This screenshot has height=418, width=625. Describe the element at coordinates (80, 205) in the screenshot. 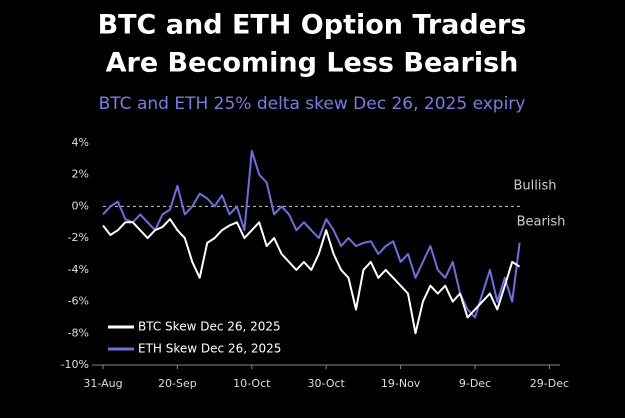

I see `y-tick-label: 0%` at that location.